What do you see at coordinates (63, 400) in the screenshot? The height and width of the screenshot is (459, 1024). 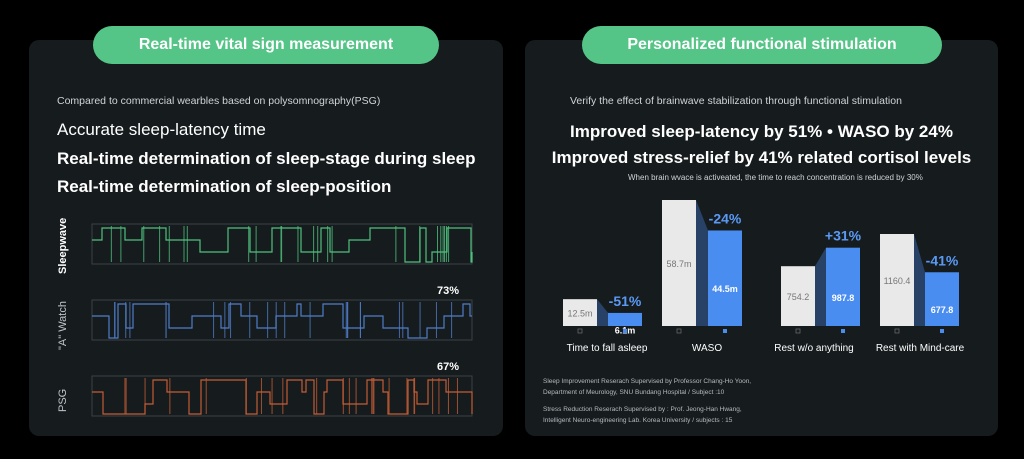 I see `psg-label: PSG` at bounding box center [63, 400].